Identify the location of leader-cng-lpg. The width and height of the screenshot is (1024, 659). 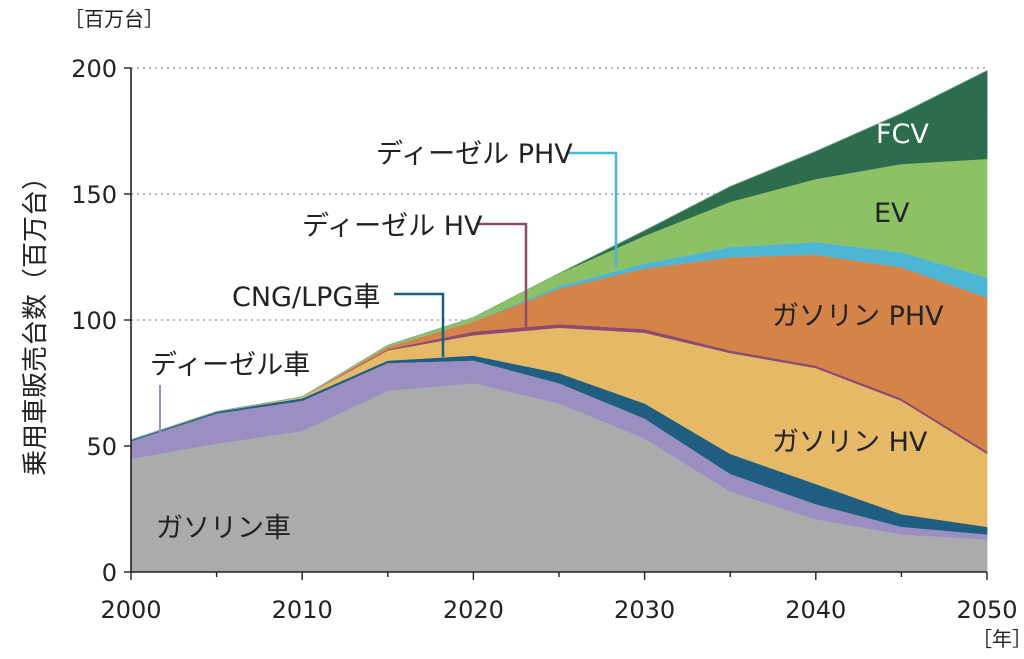
(419, 324).